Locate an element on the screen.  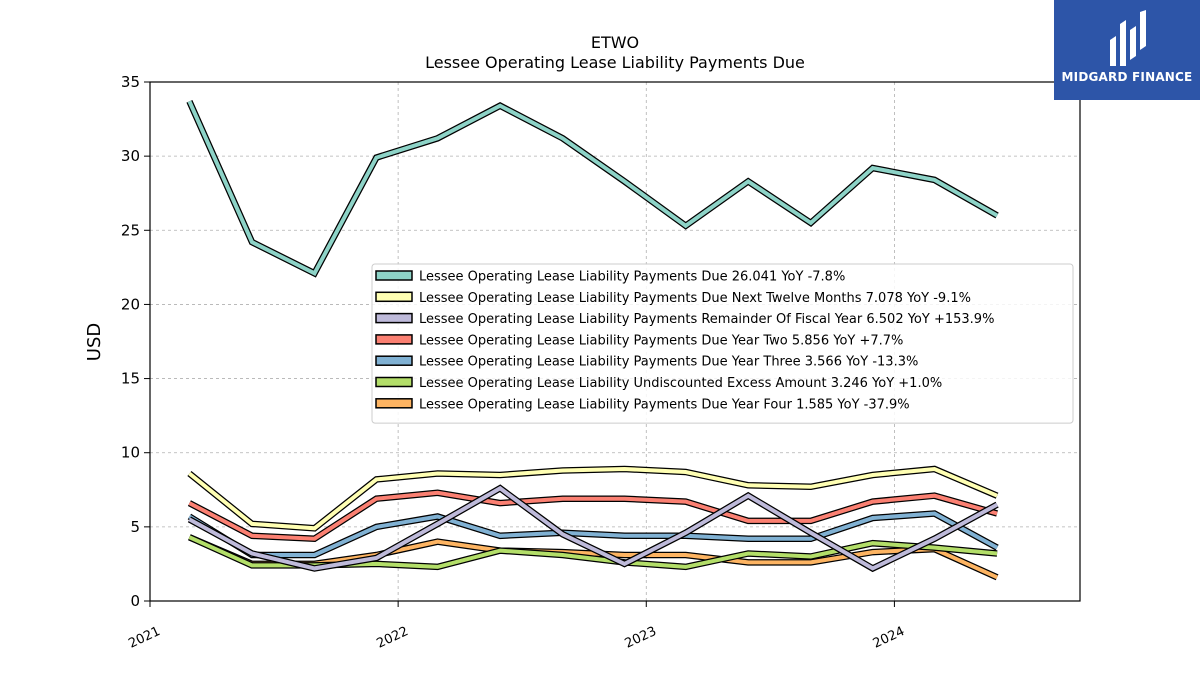
midgard-logo-icon is located at coordinates (1128, 38).